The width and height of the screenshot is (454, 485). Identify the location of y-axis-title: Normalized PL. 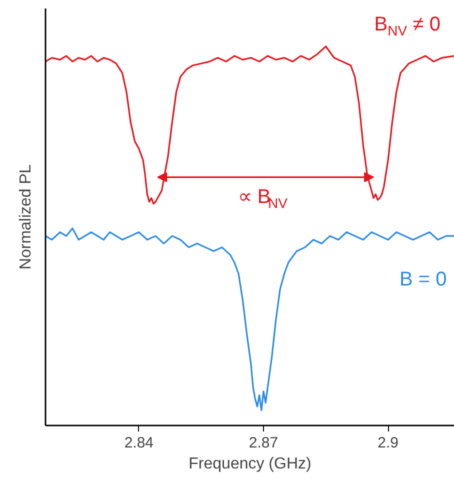
(26, 217).